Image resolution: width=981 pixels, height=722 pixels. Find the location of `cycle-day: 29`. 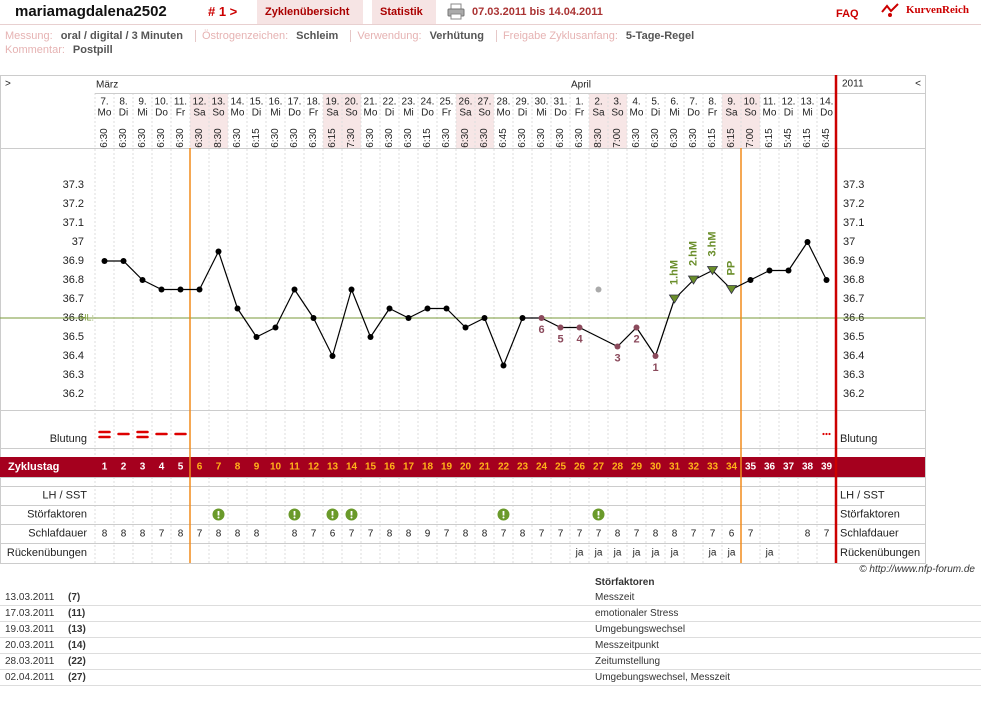

cycle-day: 29 is located at coordinates (637, 467).